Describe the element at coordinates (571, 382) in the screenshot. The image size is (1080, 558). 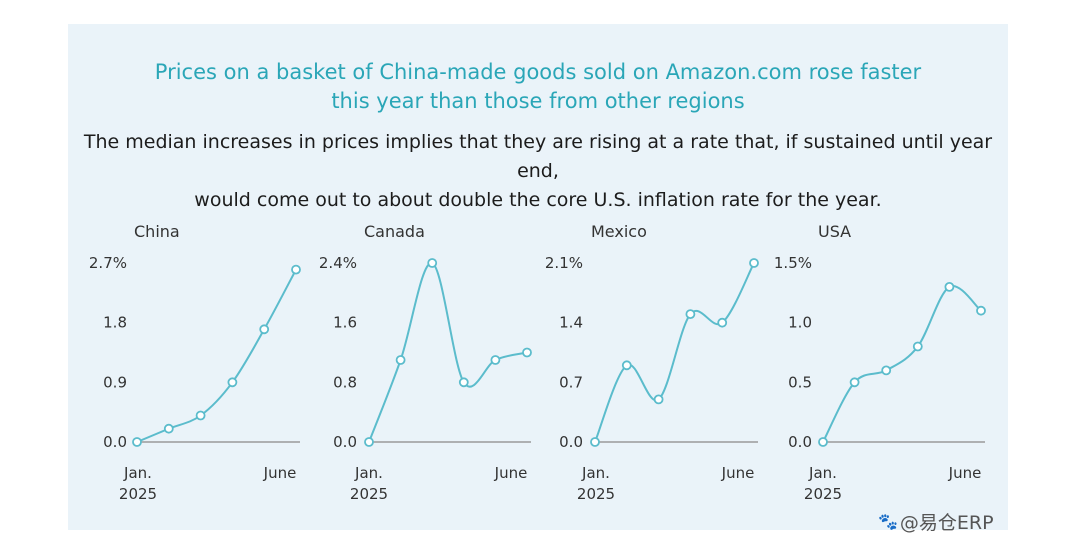
I see `y-tick-label: 0.7` at that location.